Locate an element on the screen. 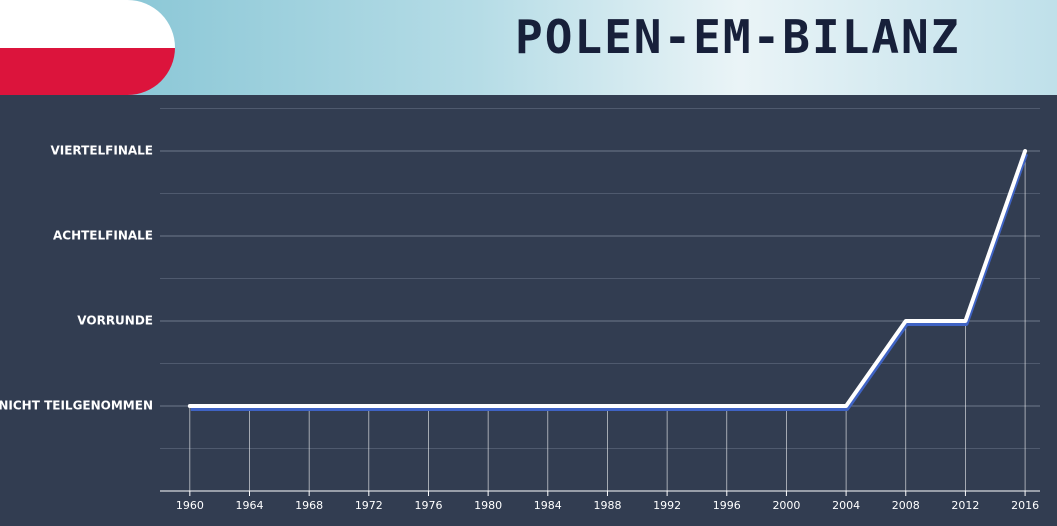 This screenshot has height=526, width=1057. y-tick-label: VIERTELFINALE is located at coordinates (101, 151).